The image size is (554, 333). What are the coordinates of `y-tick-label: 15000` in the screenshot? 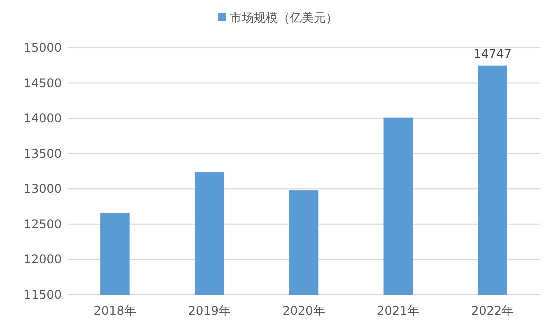 It's located at (43, 48).